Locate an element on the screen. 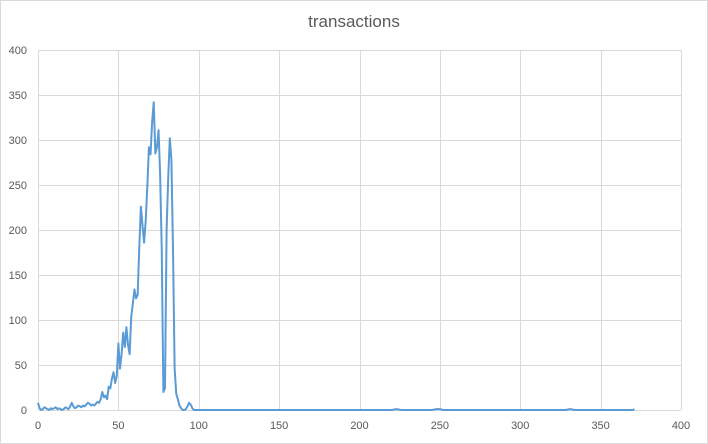  y-tick-label: 250 is located at coordinates (18, 186).